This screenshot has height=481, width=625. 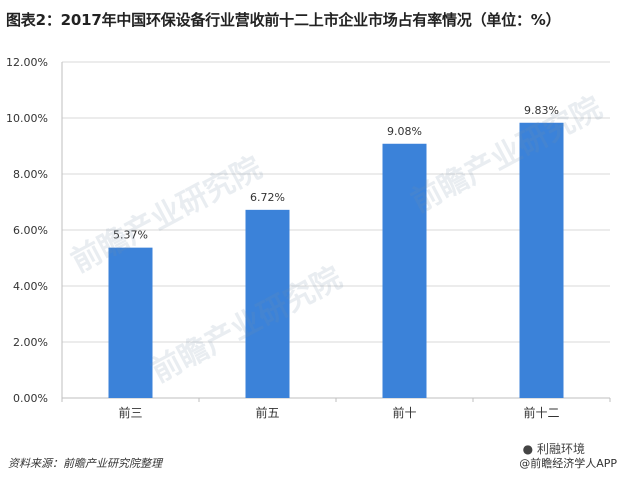 I want to click on brand-tag-label: 利融环境, so click(x=560, y=449).